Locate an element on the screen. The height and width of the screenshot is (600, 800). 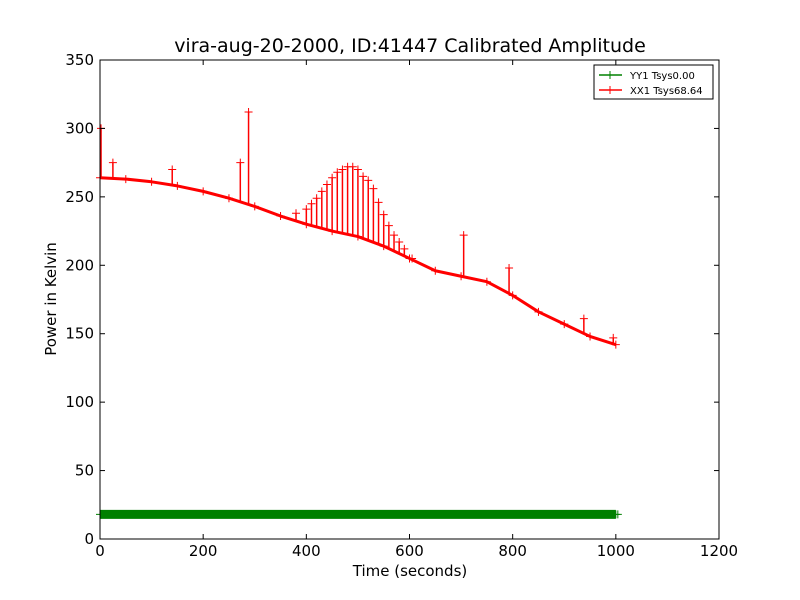
legend-label: YY1 Tsys0.00 is located at coordinates (662, 76).